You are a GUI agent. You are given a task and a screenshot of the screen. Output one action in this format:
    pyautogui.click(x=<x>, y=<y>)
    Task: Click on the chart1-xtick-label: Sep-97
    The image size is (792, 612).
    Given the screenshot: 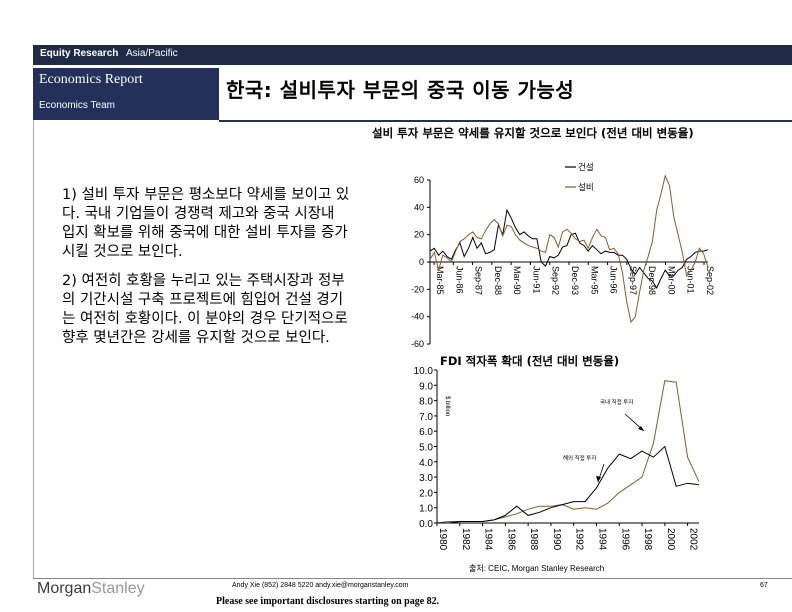 What is the action you would take?
    pyautogui.click(x=633, y=280)
    